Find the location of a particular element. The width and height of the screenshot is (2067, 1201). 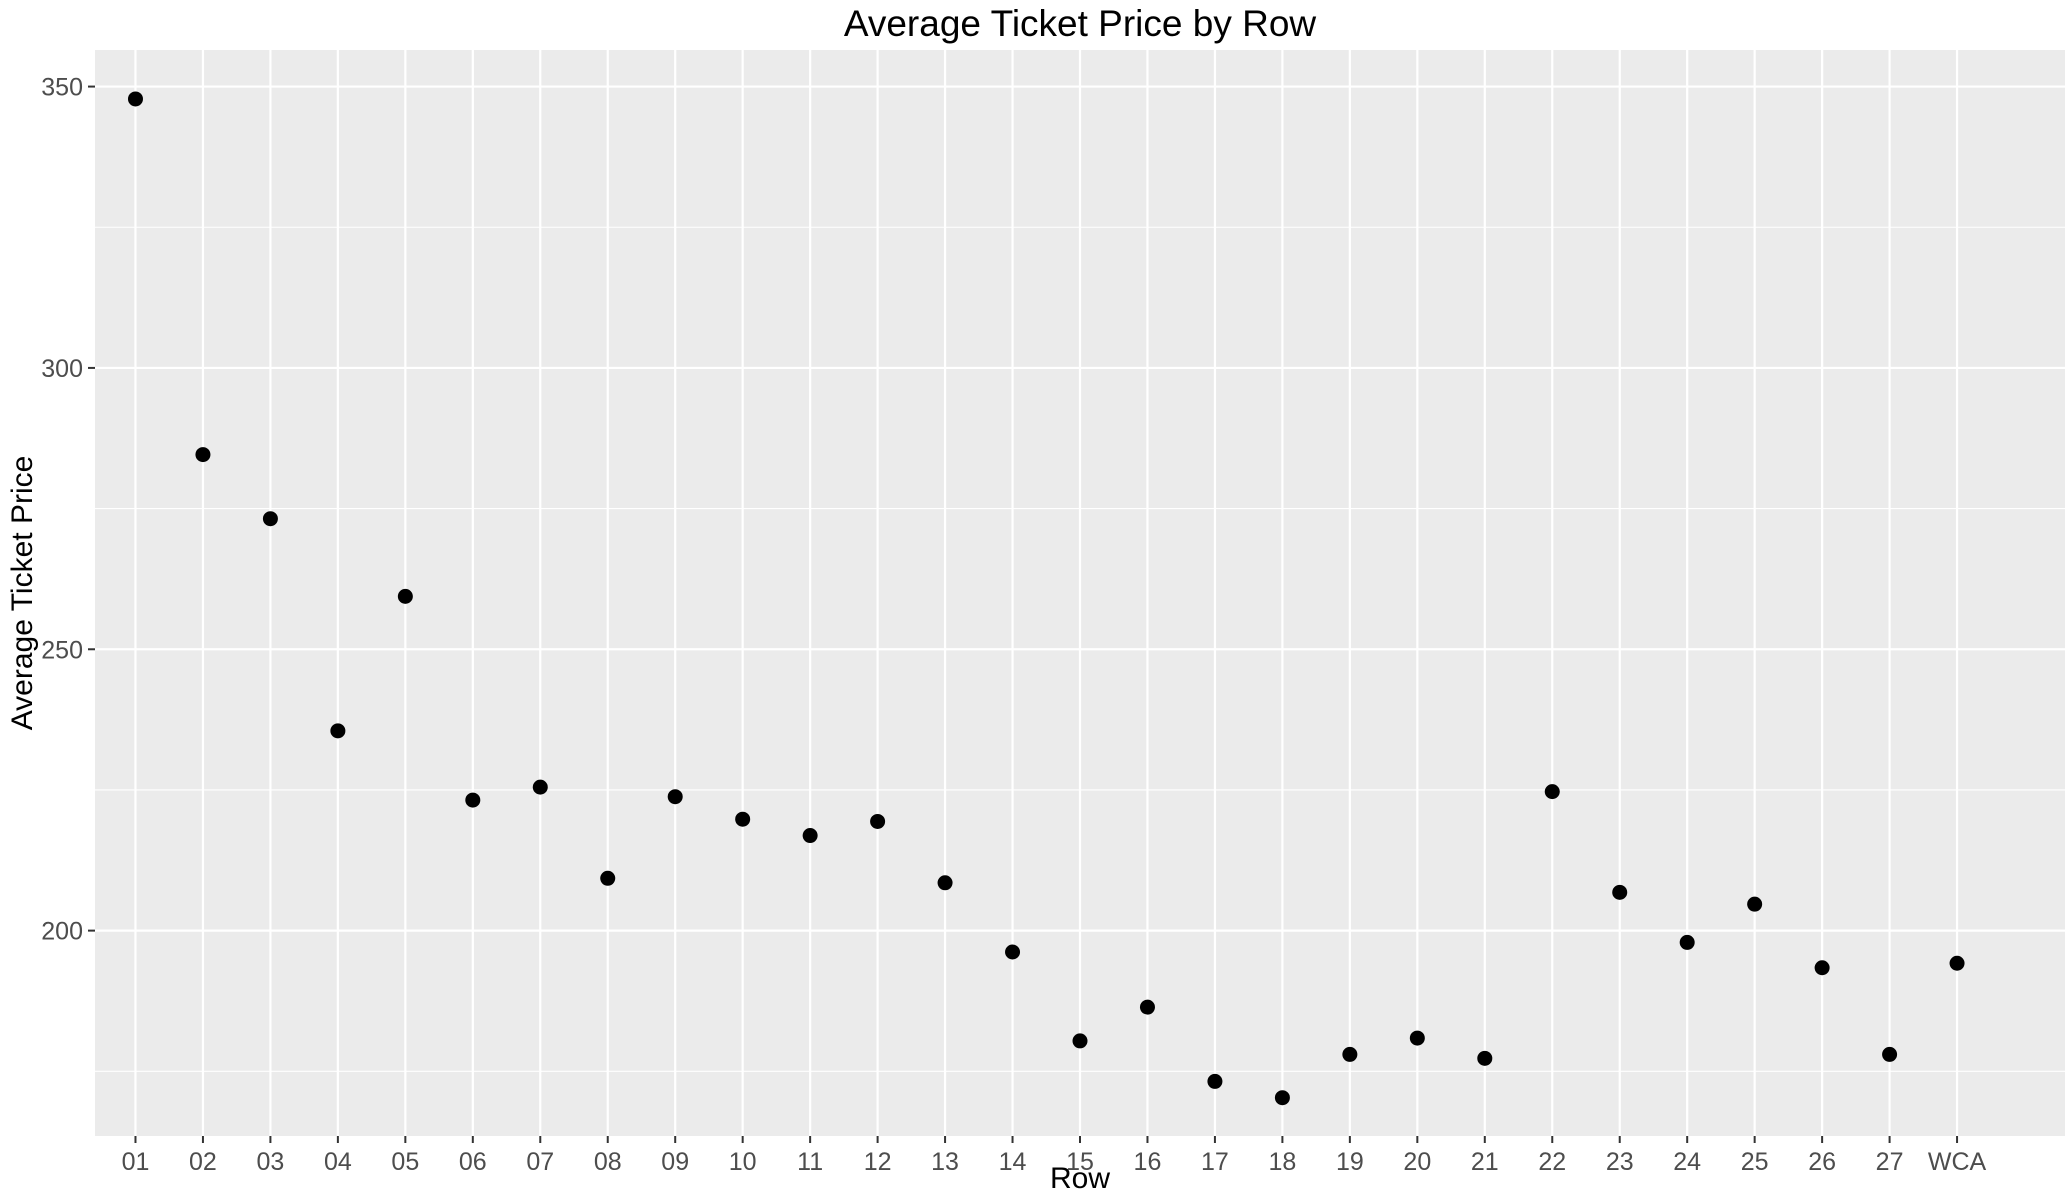

chart-title: Average Ticket Price by Row is located at coordinates (1080, 23).